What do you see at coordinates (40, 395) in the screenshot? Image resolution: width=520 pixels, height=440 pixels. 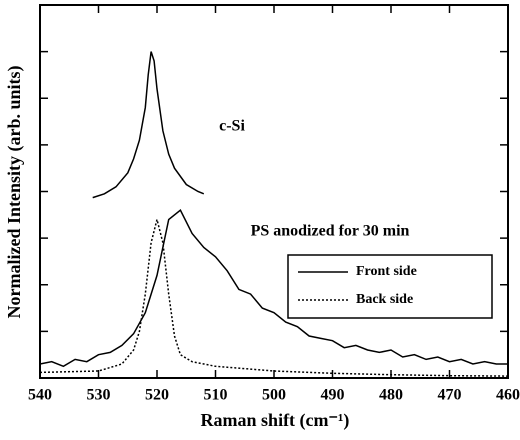 I see `x-tick-label: 540` at bounding box center [40, 395].